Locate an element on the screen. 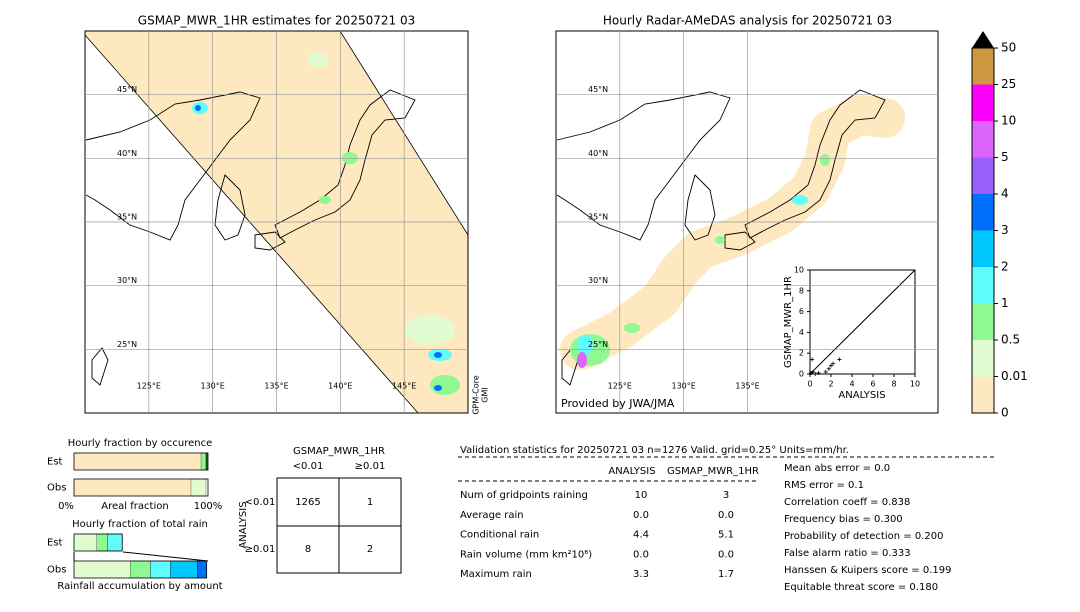  axis-label: 0% is located at coordinates (66, 506).